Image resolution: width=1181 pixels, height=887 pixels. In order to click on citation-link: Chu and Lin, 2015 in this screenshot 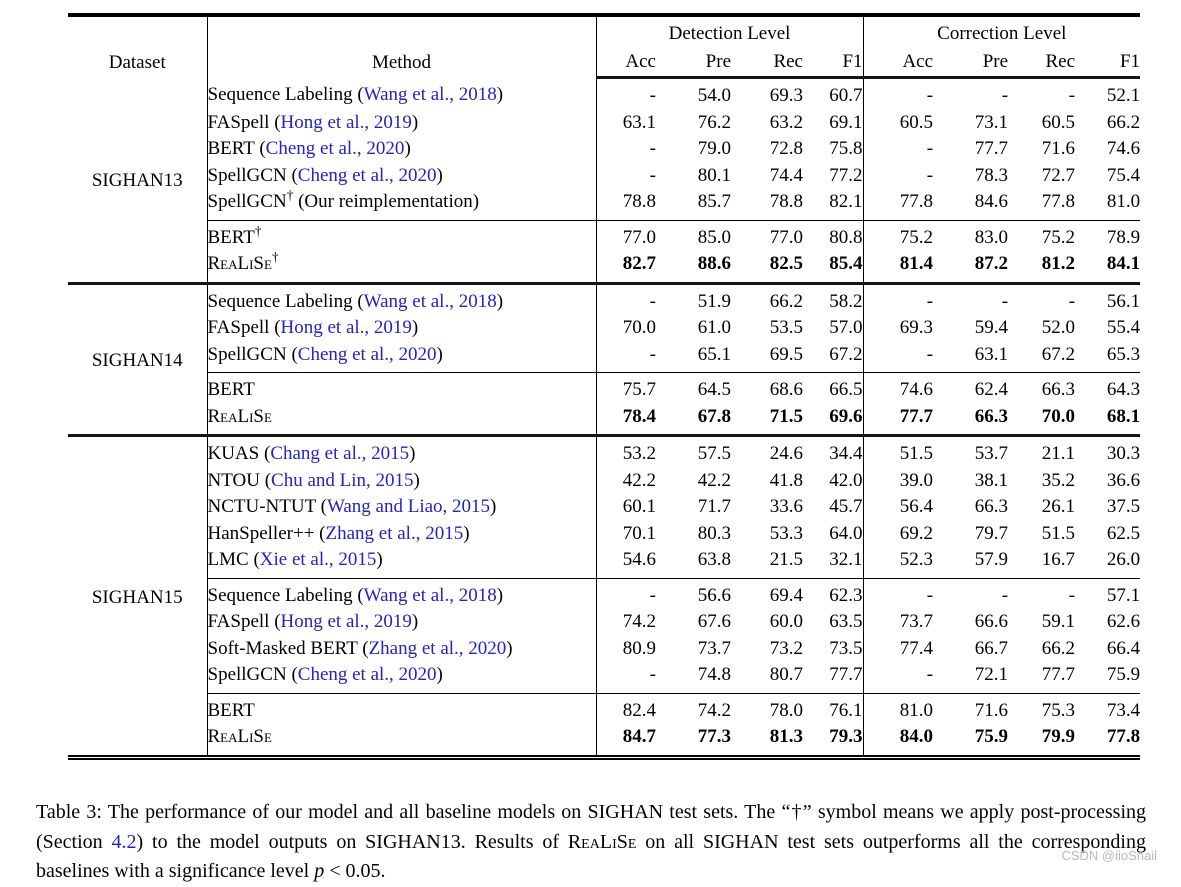, I will do `click(342, 480)`.